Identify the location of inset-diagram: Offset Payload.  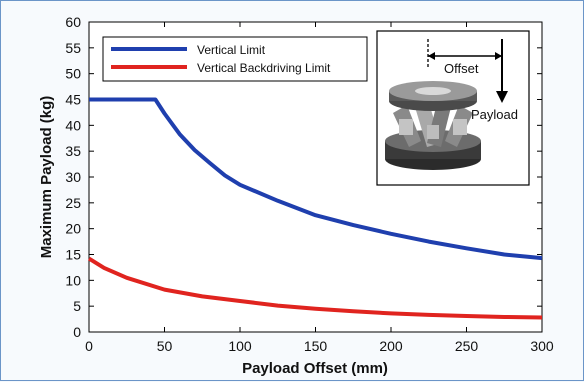
(453, 108).